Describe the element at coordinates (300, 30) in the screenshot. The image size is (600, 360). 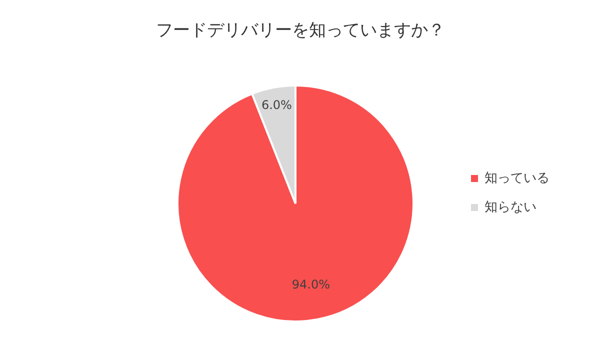
I see `chart-title: フードデリバリーを知っていますか？` at that location.